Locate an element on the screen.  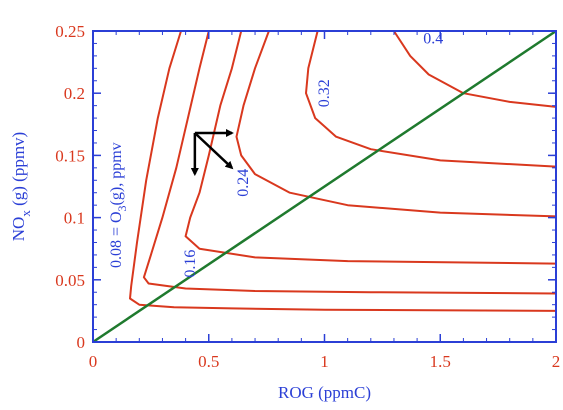
x-tick-label: 1 is located at coordinates (324, 361).